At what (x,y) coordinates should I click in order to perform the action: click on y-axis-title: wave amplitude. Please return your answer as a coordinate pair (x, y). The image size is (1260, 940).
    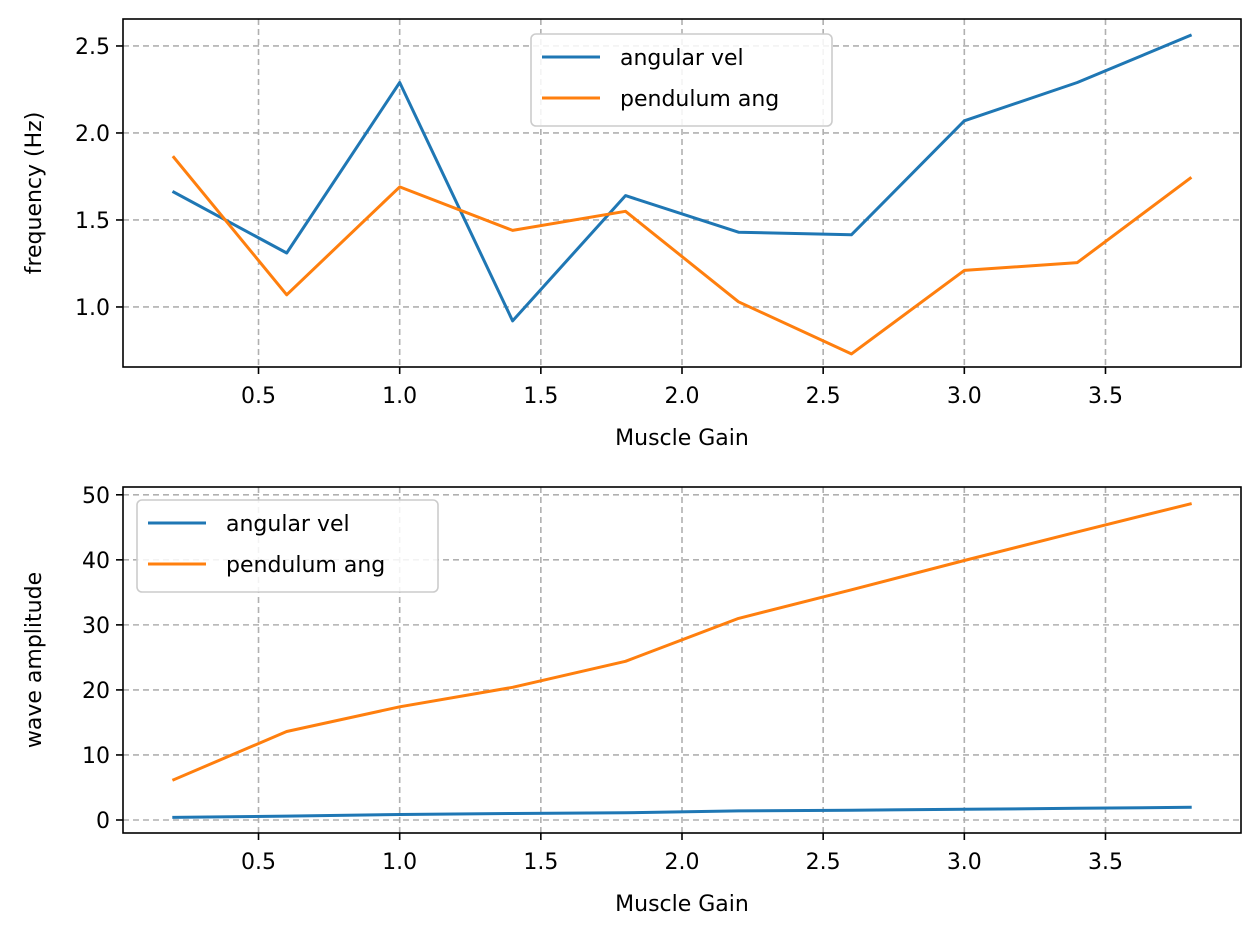
    Looking at the image, I should click on (34, 660).